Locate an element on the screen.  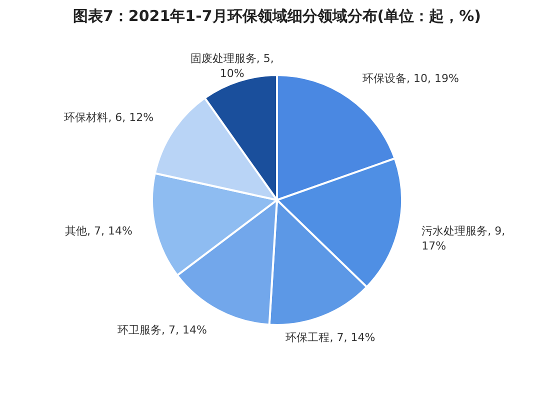
slice-label: 环保工程, 7, 14% is located at coordinates (331, 337).